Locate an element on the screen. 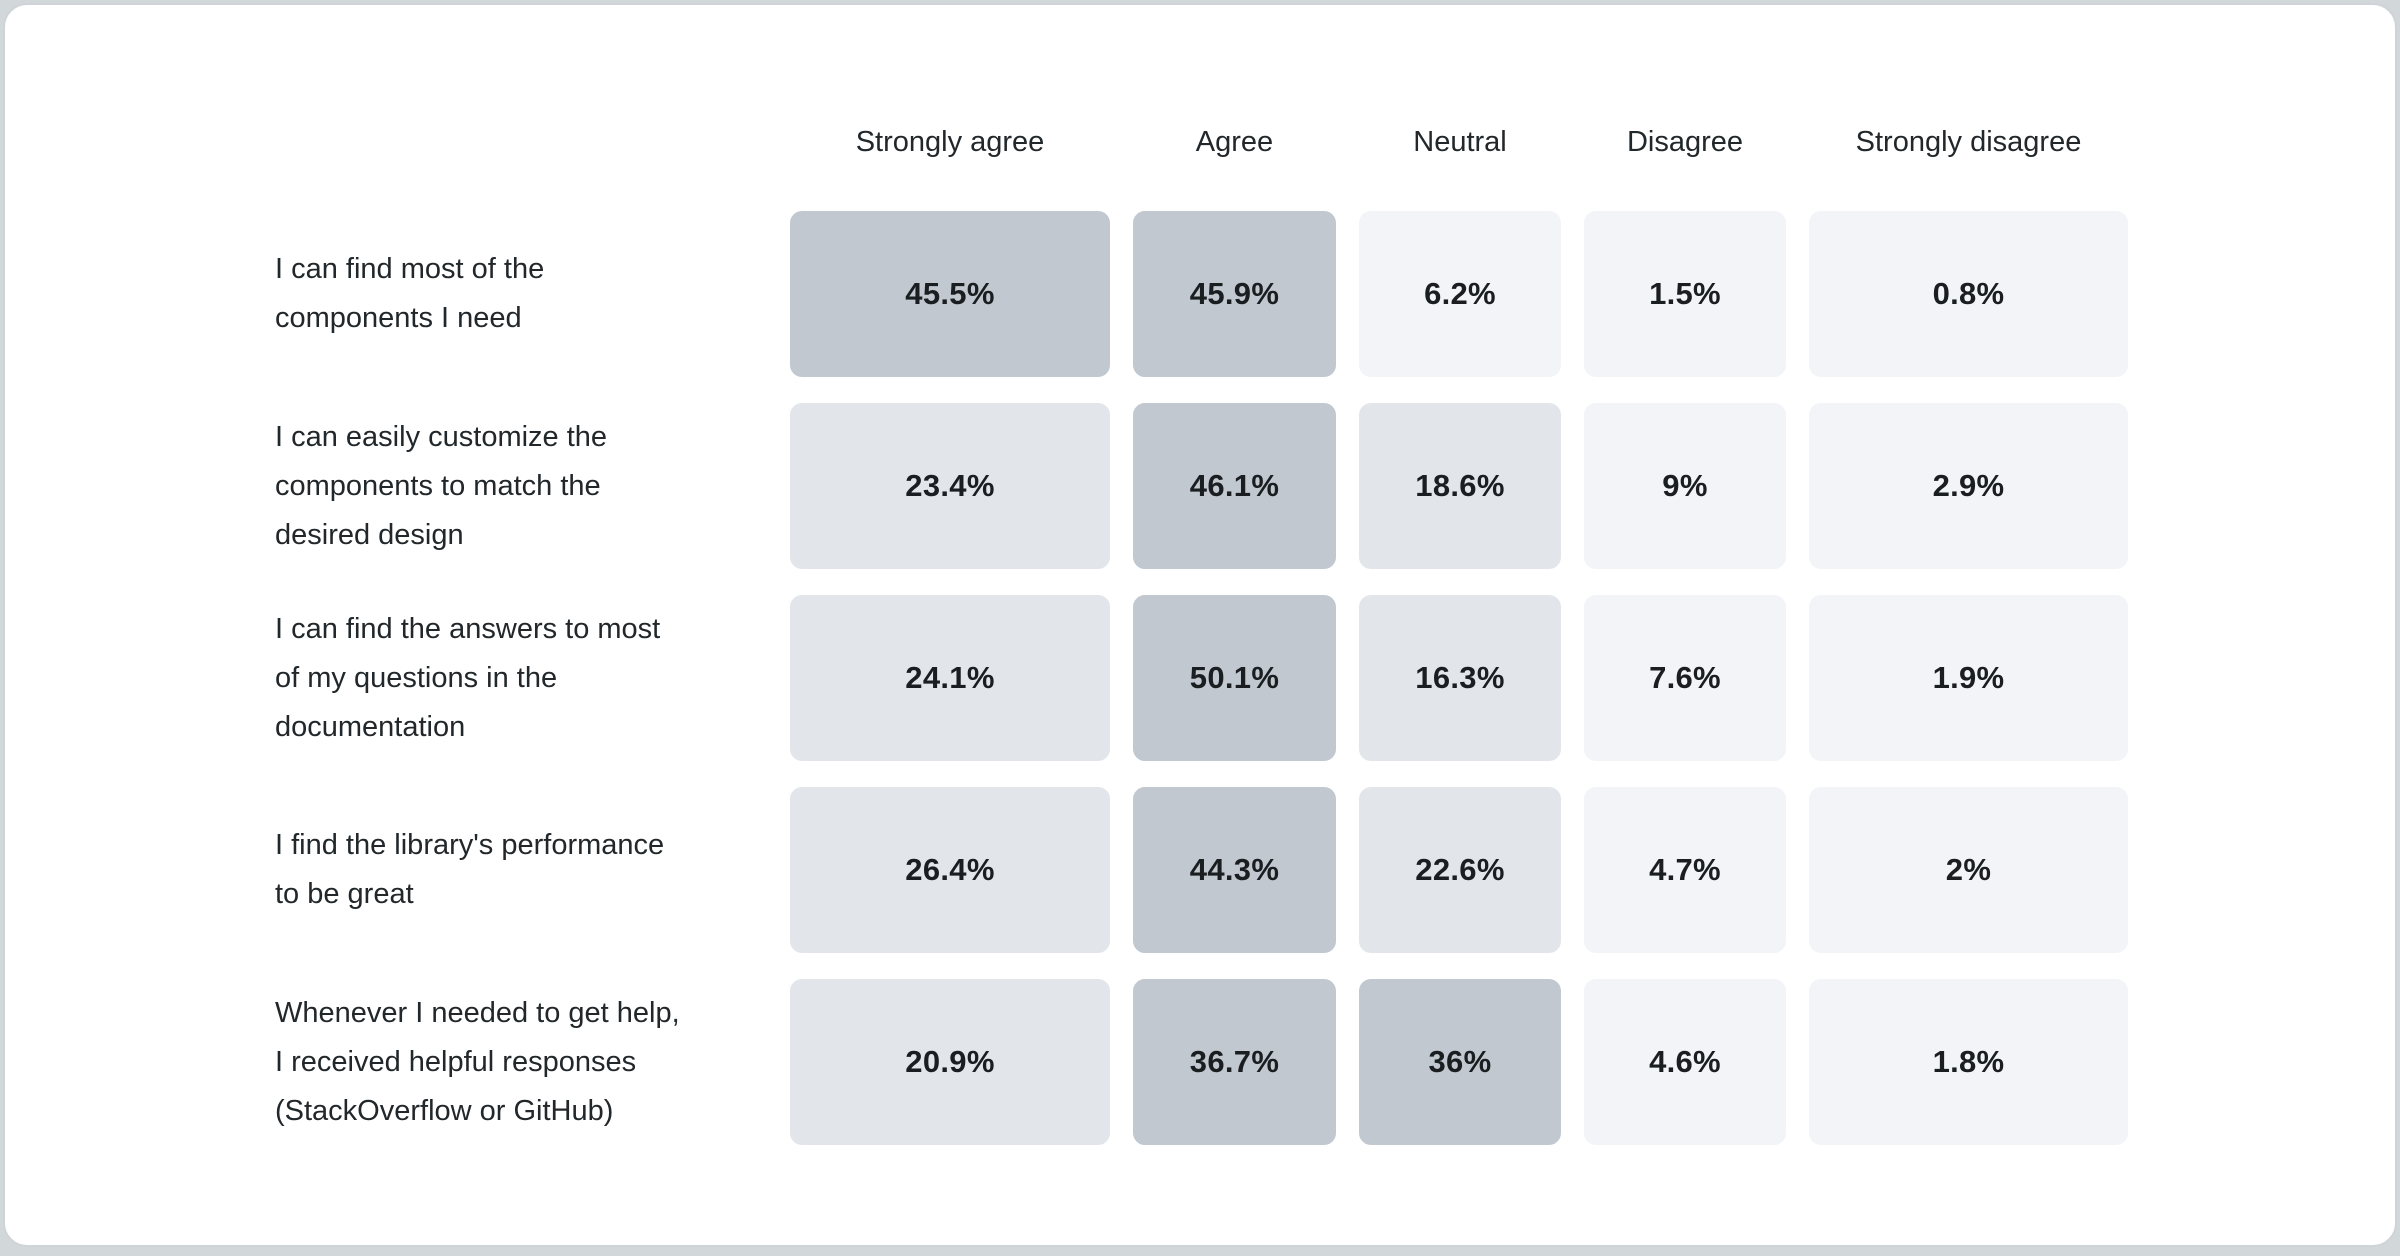 The image size is (2400, 1256). heatmap-cell-r2-c1: 50.1% is located at coordinates (1234, 678).